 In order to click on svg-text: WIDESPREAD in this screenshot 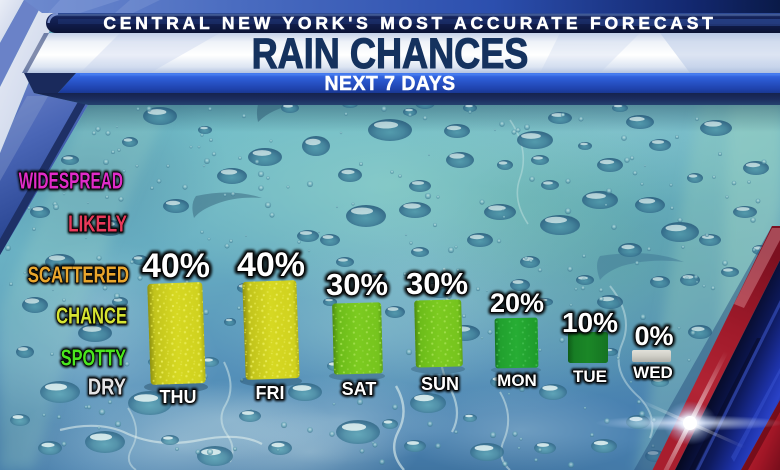, I will do `click(71, 182)`.